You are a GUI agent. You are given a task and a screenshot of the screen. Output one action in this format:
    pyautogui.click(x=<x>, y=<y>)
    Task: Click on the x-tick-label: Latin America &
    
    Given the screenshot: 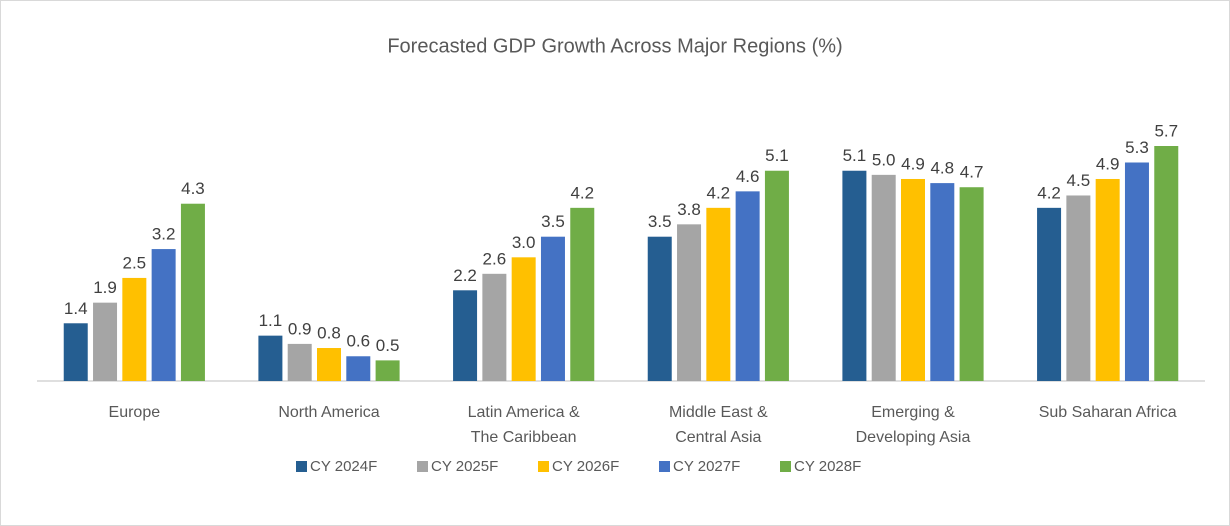 What is the action you would take?
    pyautogui.click(x=524, y=412)
    